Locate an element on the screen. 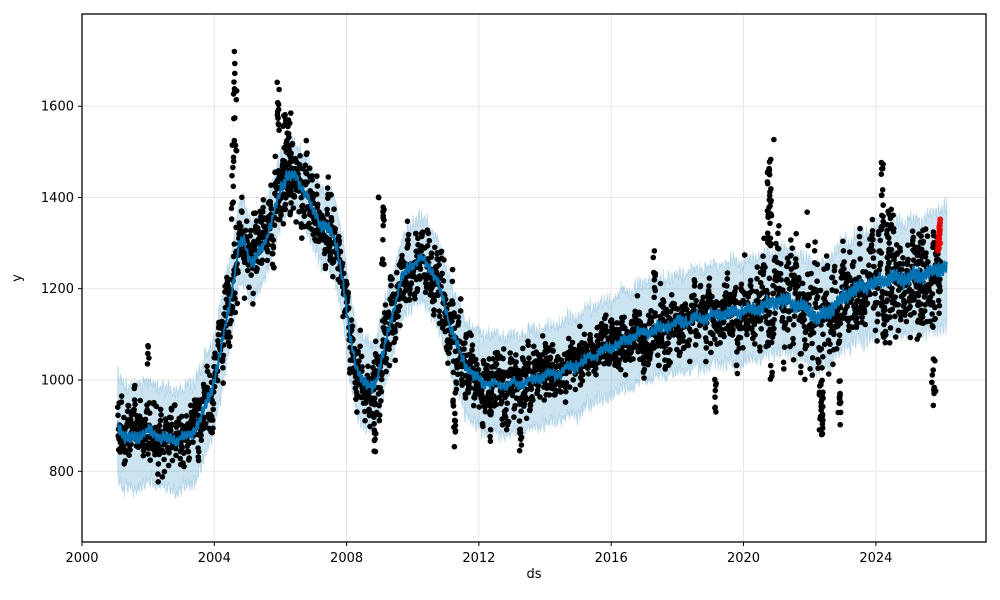 Image resolution: width=1000 pixels, height=600 pixels. x-tick-label-2016: 2016 is located at coordinates (611, 558).